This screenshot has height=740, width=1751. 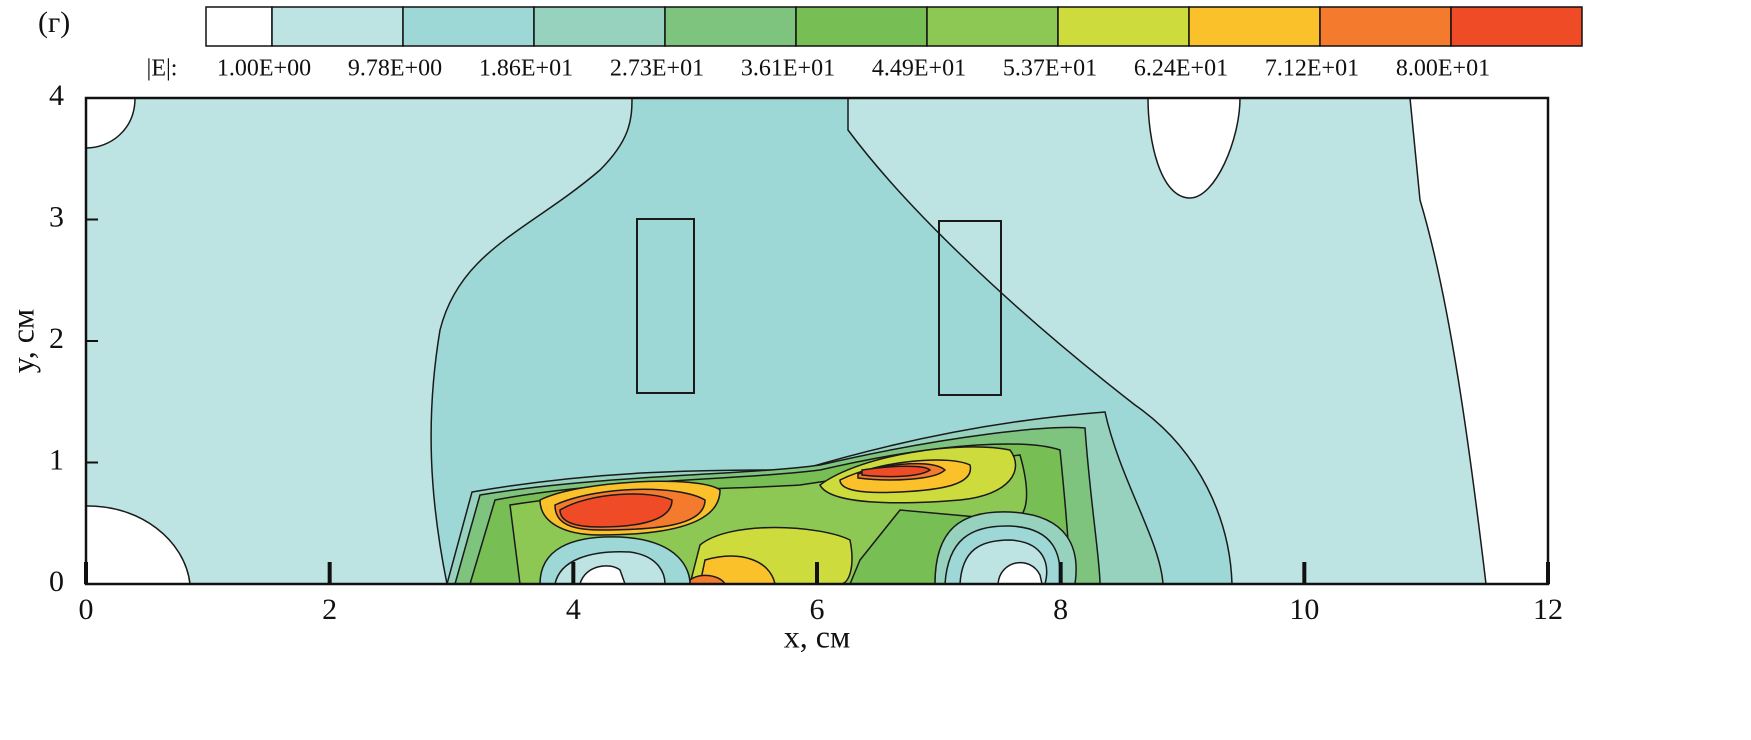 What do you see at coordinates (56, 216) in the screenshot?
I see `y-tick-label: 3` at bounding box center [56, 216].